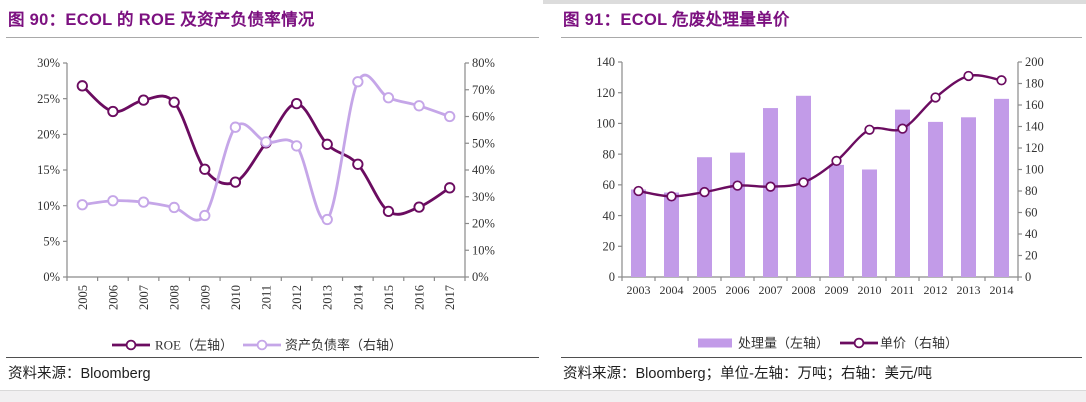 This screenshot has width=1086, height=402. I want to click on svg-text: 处理量（左轴）, so click(783, 343).